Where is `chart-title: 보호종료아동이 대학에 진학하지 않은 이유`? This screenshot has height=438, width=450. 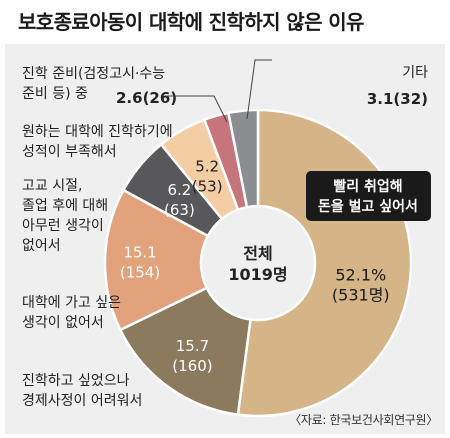 chart-title: 보호종료아동이 대학에 진학하지 않은 이유 is located at coordinates (191, 22).